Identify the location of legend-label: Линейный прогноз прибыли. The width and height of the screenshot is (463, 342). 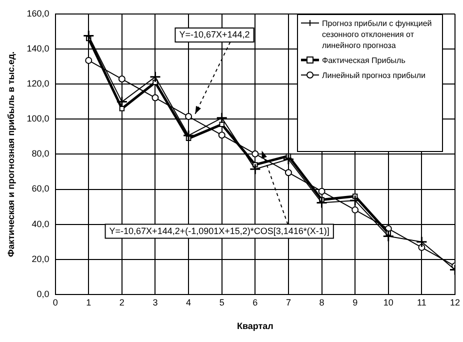
(374, 75).